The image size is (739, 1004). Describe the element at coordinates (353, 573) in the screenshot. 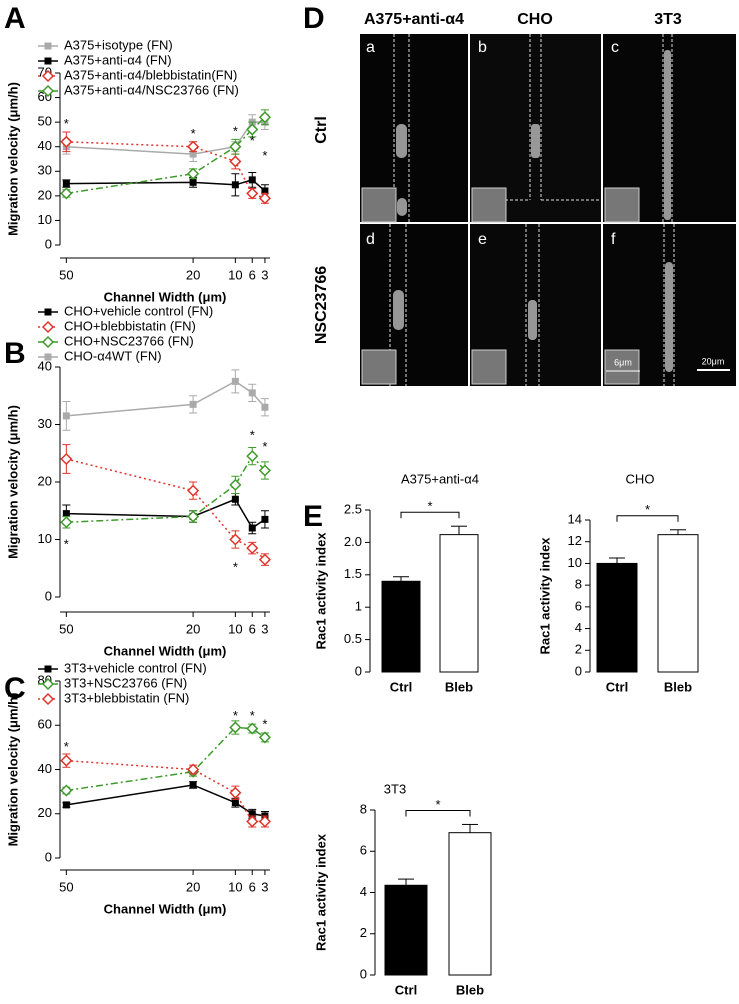

I see `y-tick-label: 1.5` at that location.